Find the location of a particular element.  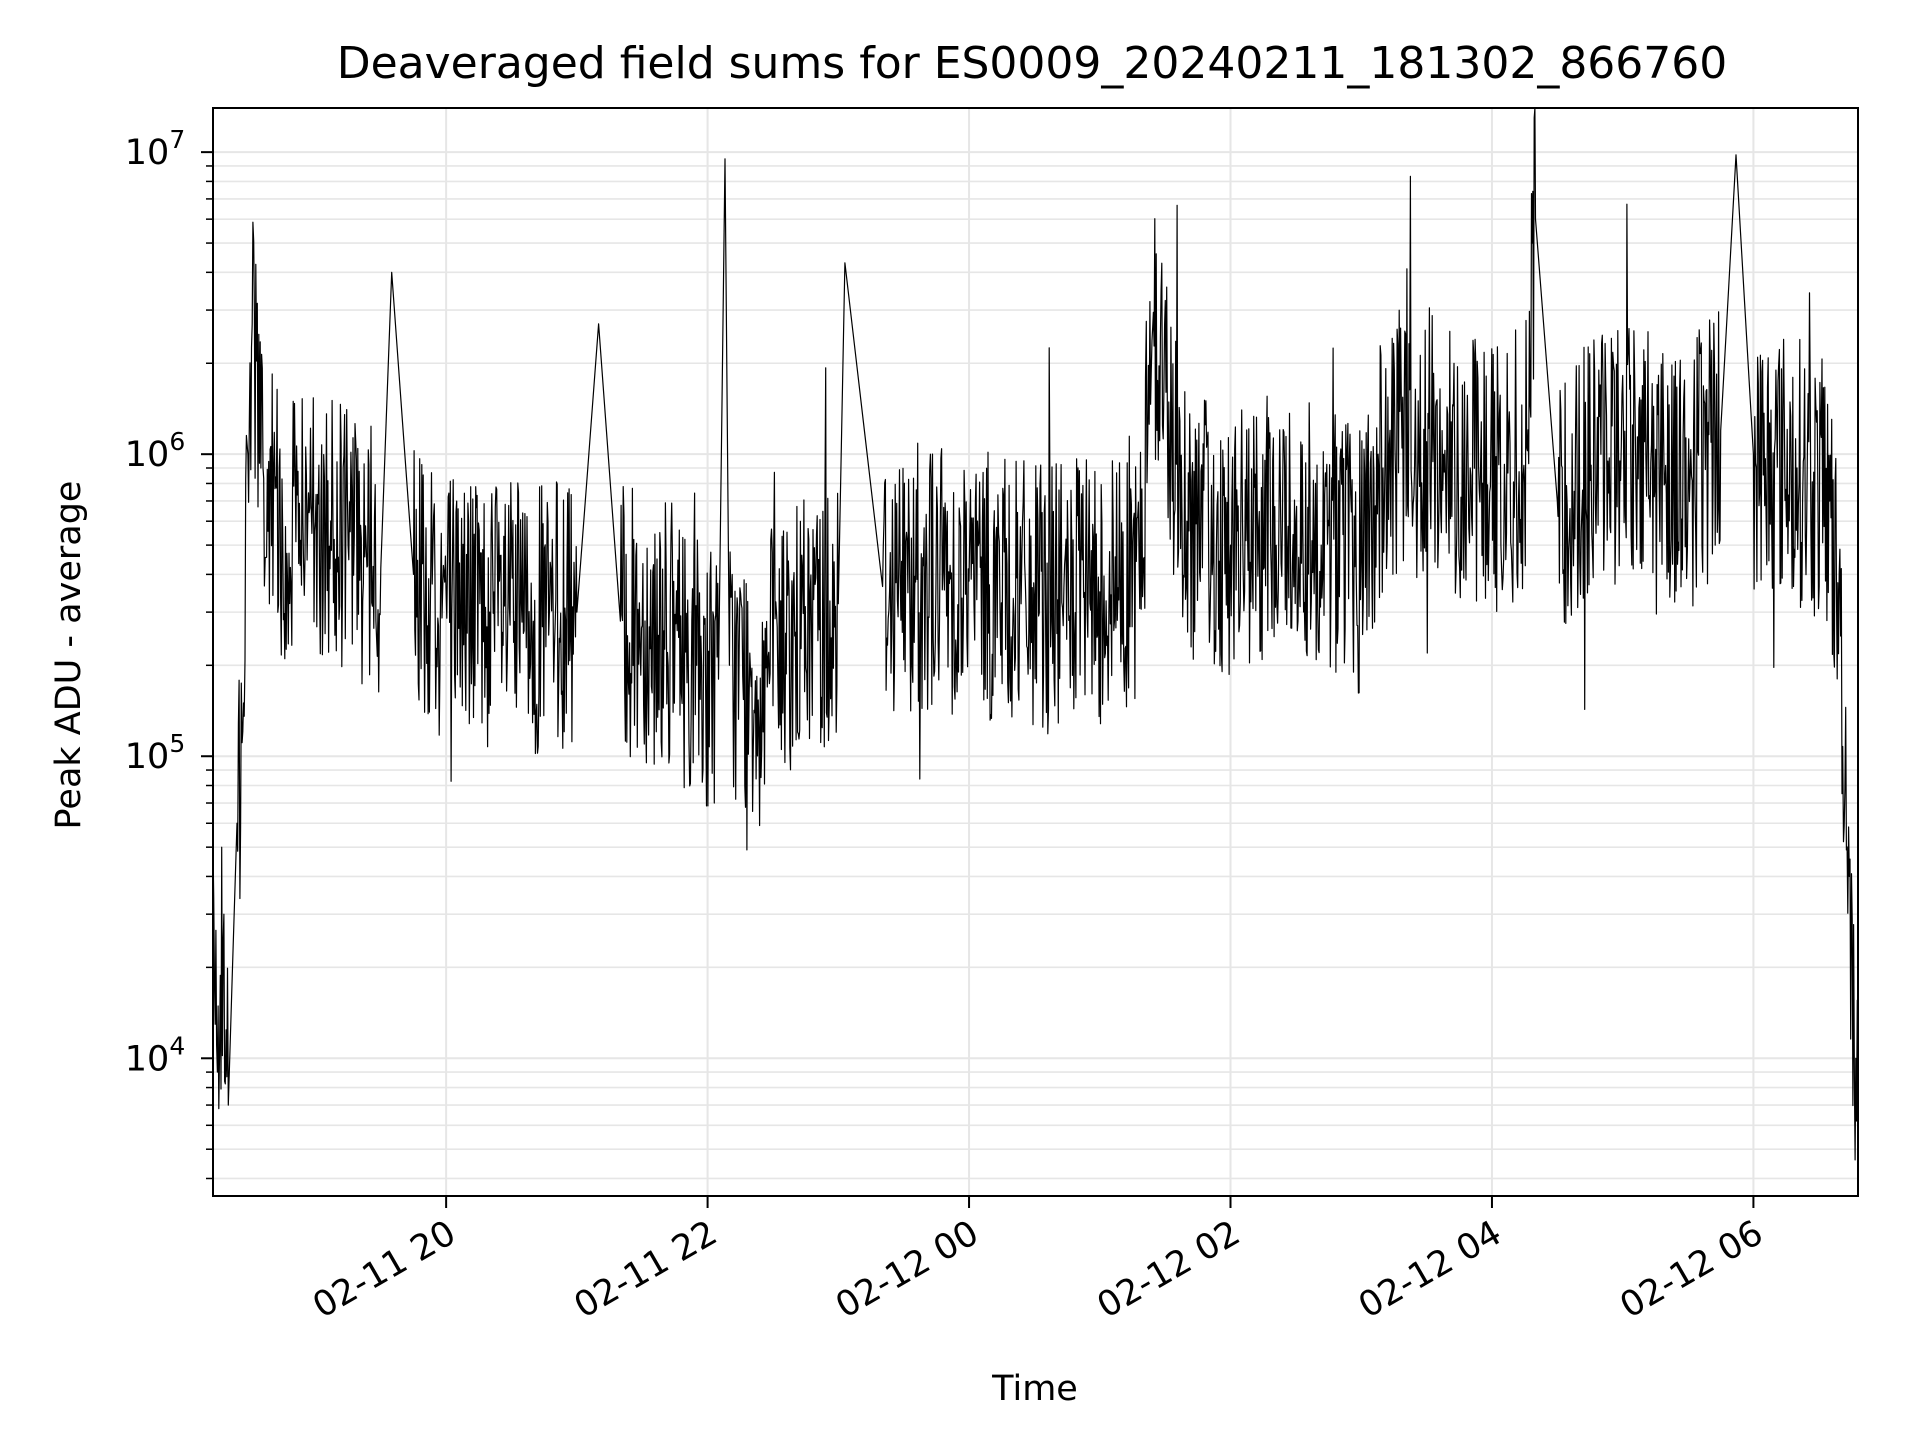

x-tick-label: 02-12 02 is located at coordinates (1169, 1269).